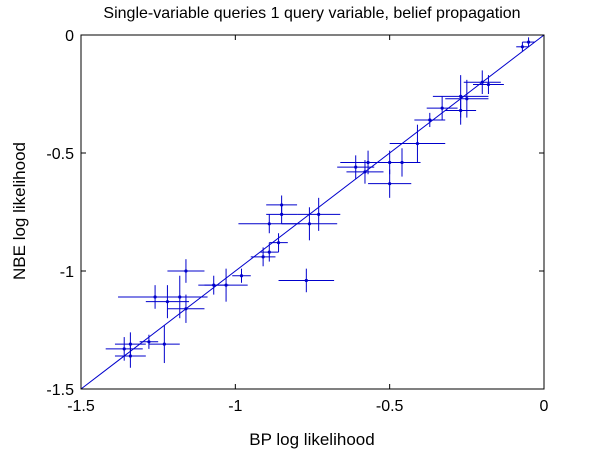 Image resolution: width=600 pixels, height=450 pixels. I want to click on y-tick-label: -1, so click(67, 272).